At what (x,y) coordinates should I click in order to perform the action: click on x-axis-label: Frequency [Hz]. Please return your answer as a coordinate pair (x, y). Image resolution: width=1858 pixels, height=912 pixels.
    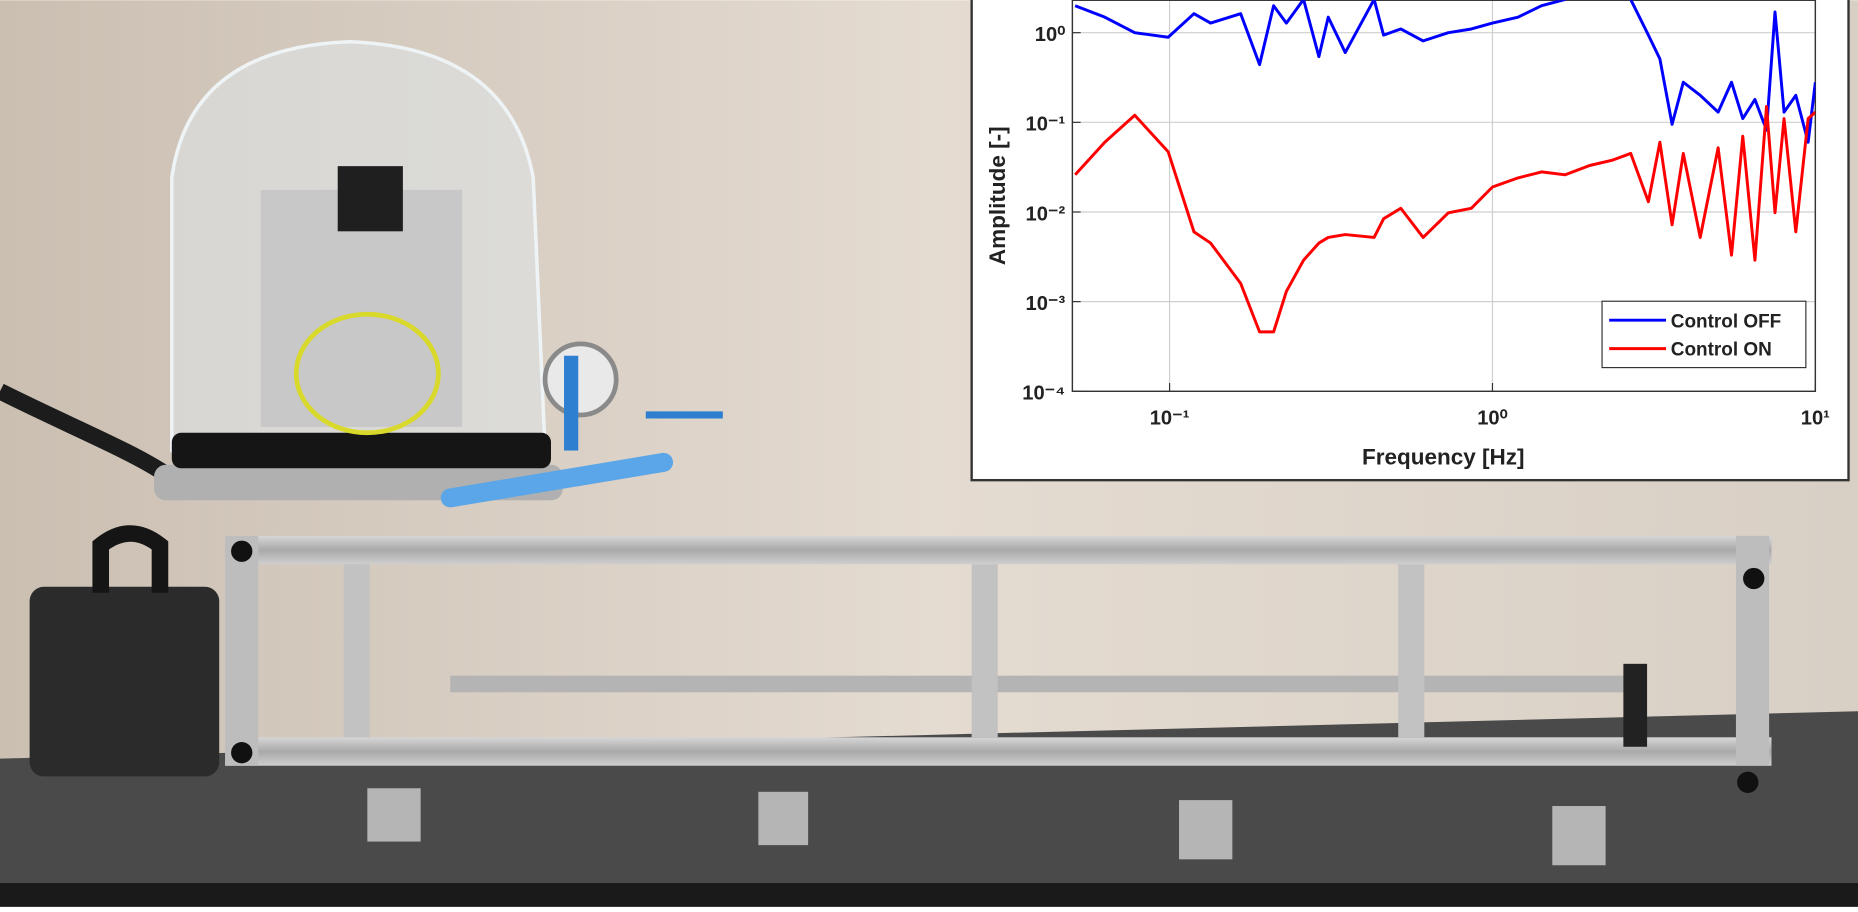
    Looking at the image, I should click on (1443, 457).